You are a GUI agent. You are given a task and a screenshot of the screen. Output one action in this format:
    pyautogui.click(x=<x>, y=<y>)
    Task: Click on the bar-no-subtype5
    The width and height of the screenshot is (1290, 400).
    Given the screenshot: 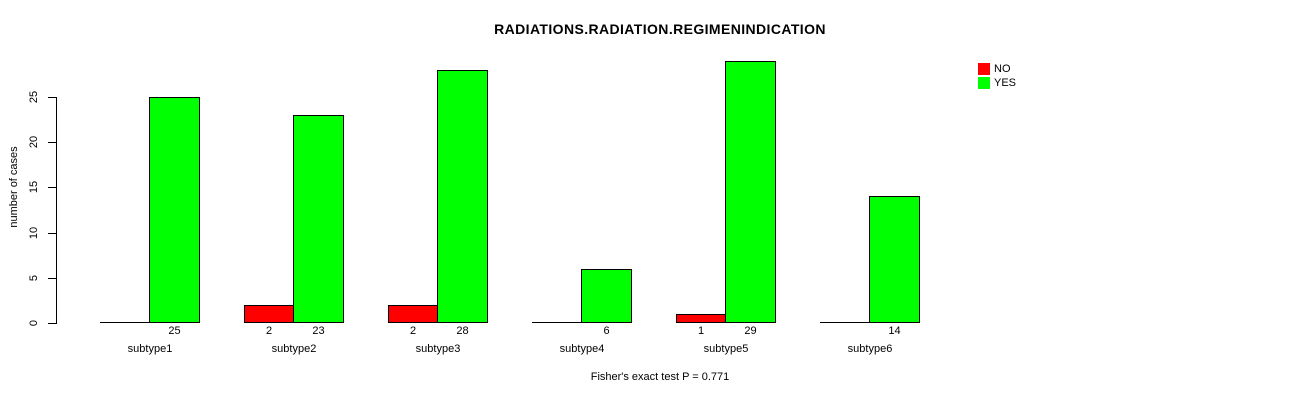 What is the action you would take?
    pyautogui.click(x=701, y=318)
    